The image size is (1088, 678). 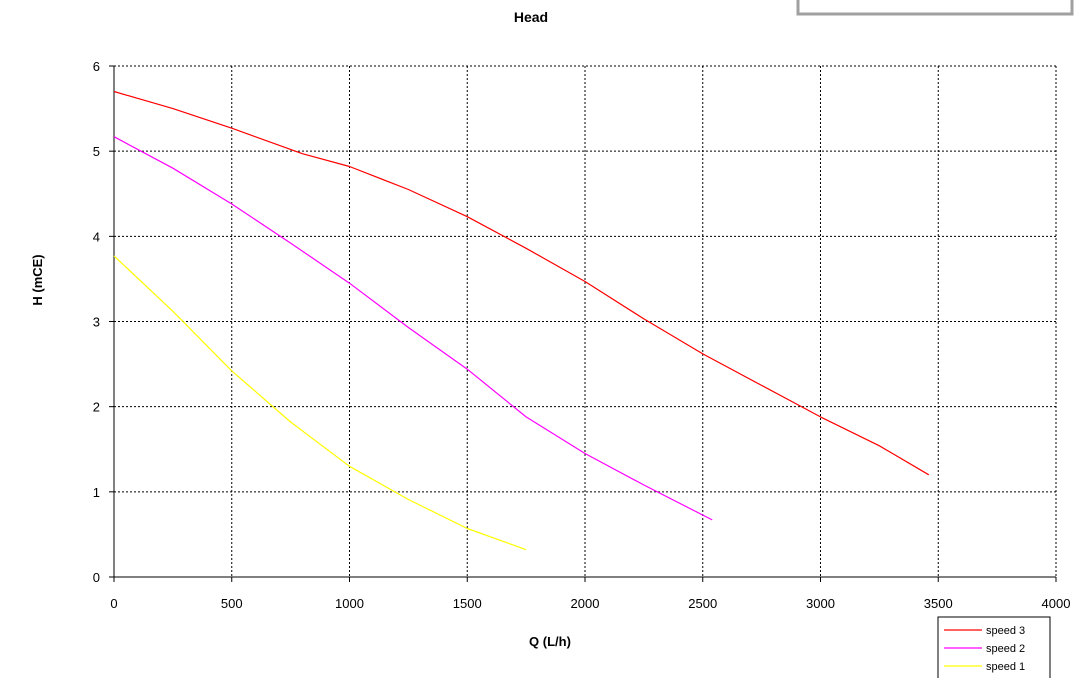 What do you see at coordinates (702, 603) in the screenshot?
I see `x-tick-label: 2500` at bounding box center [702, 603].